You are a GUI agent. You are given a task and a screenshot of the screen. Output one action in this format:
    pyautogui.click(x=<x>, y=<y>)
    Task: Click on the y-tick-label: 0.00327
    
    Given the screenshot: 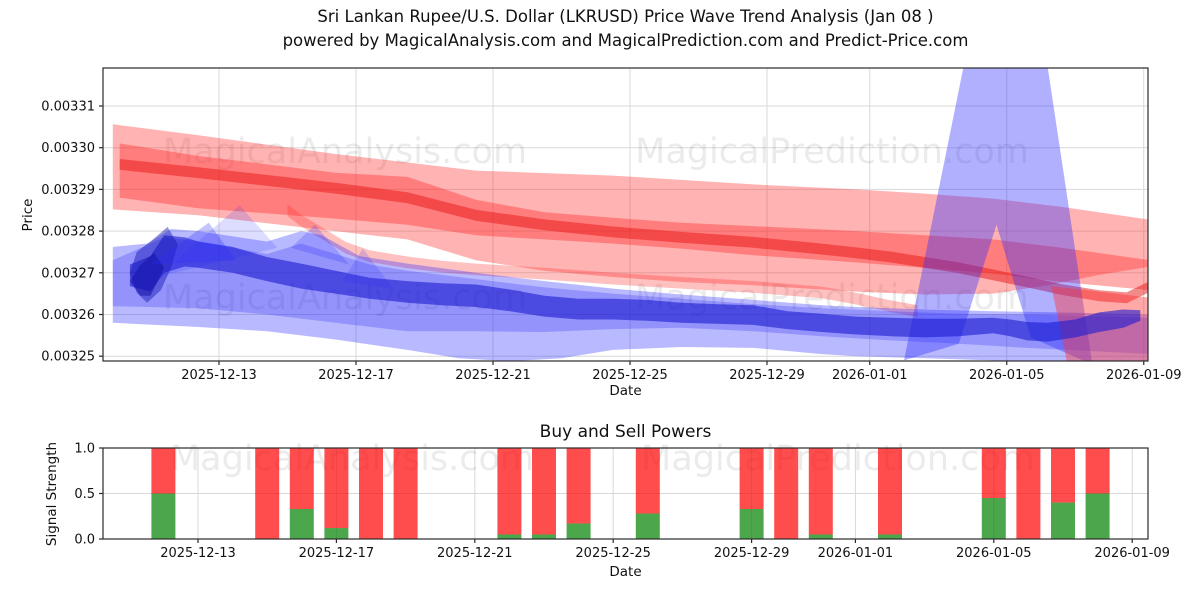 What is the action you would take?
    pyautogui.click(x=68, y=273)
    